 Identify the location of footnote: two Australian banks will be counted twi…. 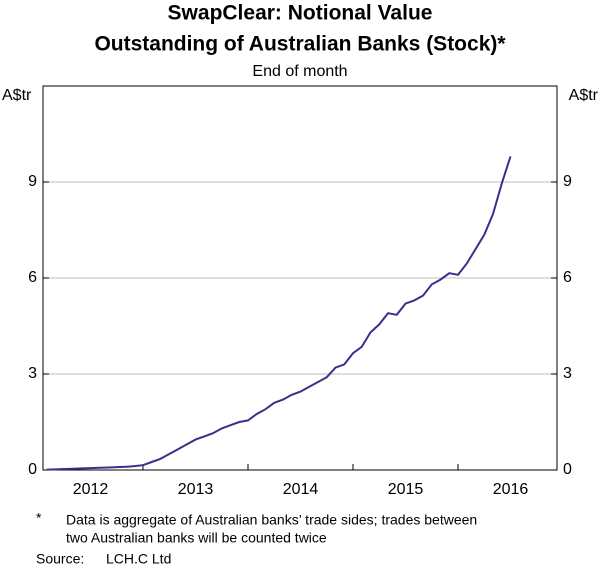
(196, 538).